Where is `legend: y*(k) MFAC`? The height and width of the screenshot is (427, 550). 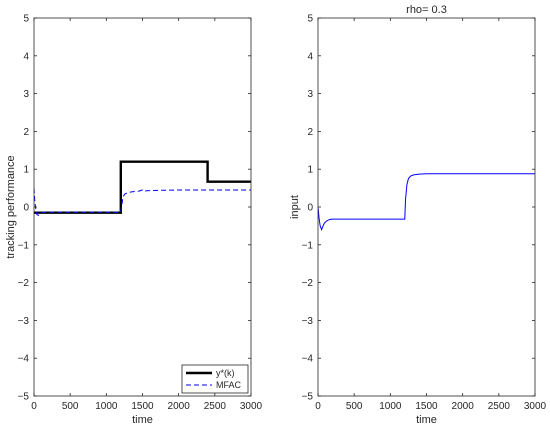 legend: y*(k) MFAC is located at coordinates (215, 379).